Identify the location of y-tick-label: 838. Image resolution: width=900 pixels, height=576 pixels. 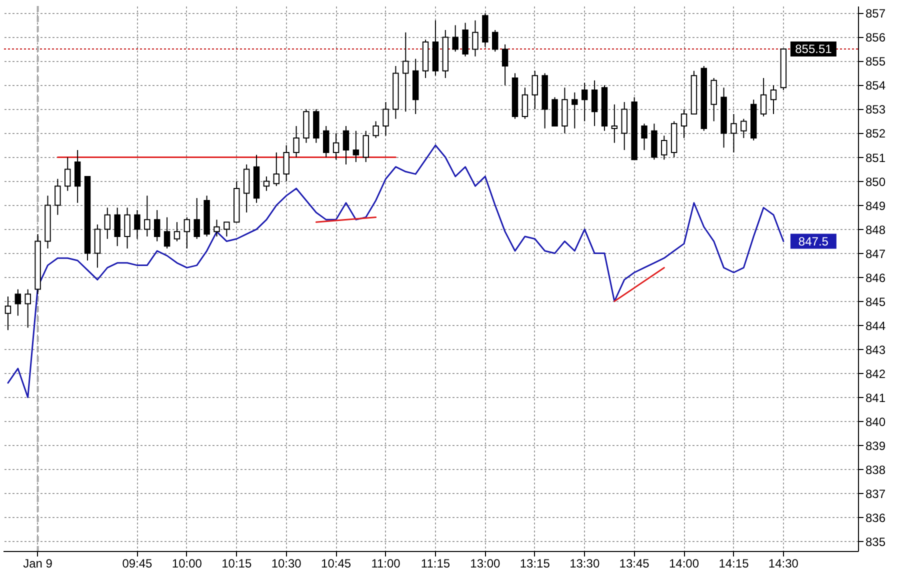
(876, 469).